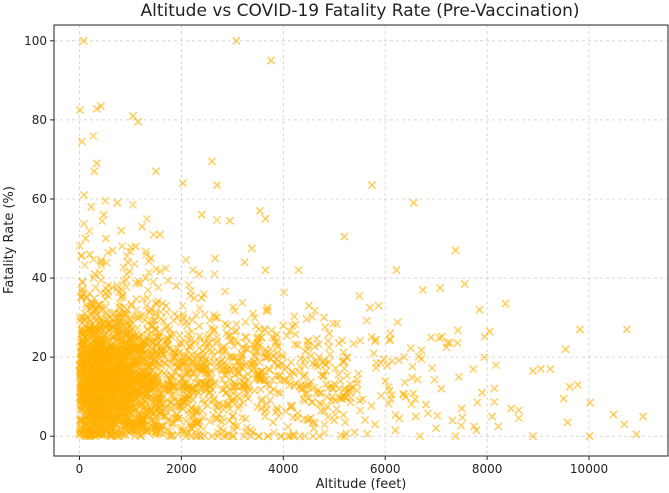 This screenshot has width=669, height=493. What do you see at coordinates (385, 469) in the screenshot?
I see `x-tick-label: 6000` at bounding box center [385, 469].